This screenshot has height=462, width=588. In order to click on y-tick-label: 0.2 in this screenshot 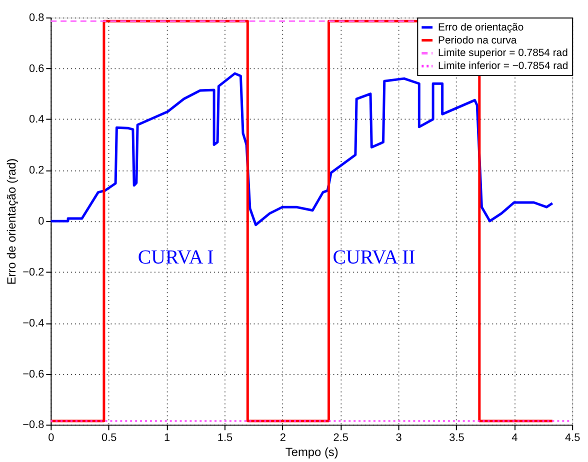, I will do `click(36, 170)`.